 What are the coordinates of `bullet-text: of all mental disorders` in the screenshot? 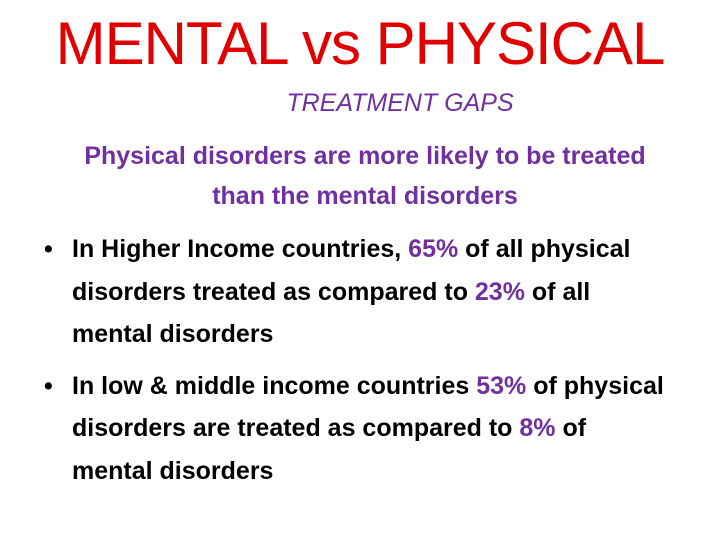 It's located at (331, 313).